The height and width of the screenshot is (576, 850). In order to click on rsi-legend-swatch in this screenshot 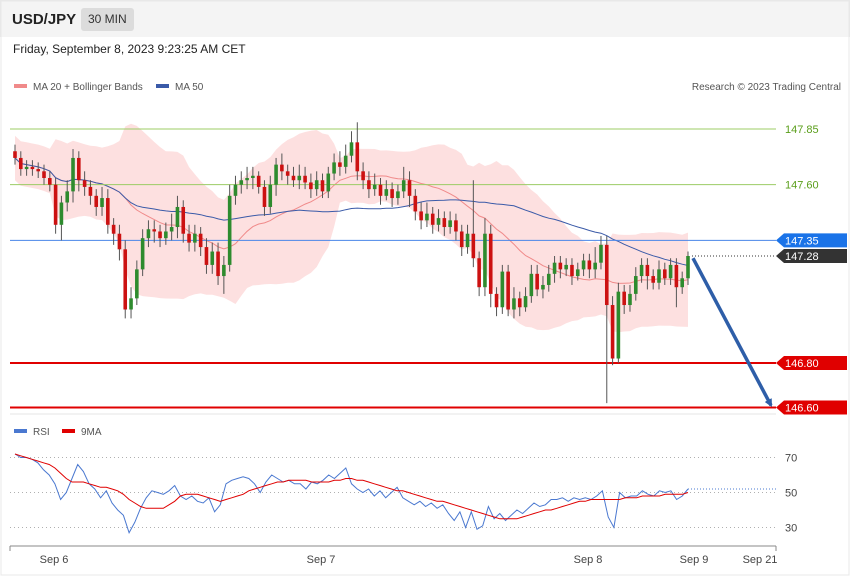, I will do `click(20, 431)`.